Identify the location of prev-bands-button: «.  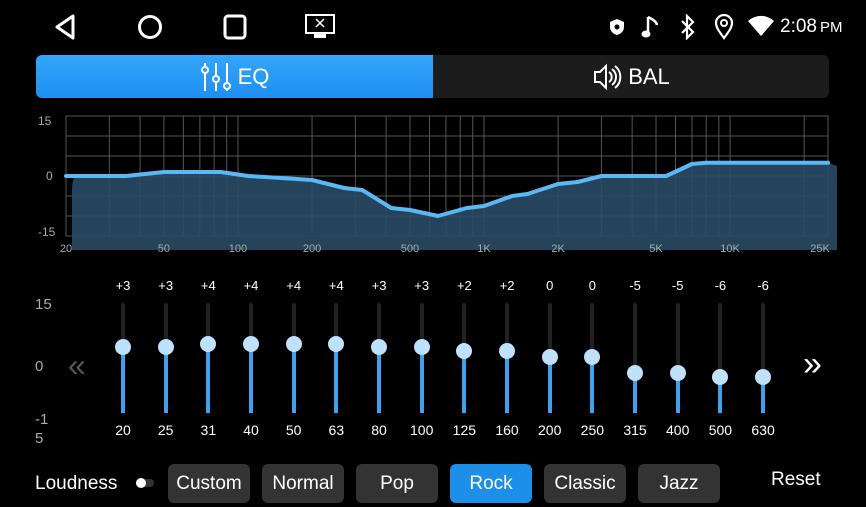
(77, 365).